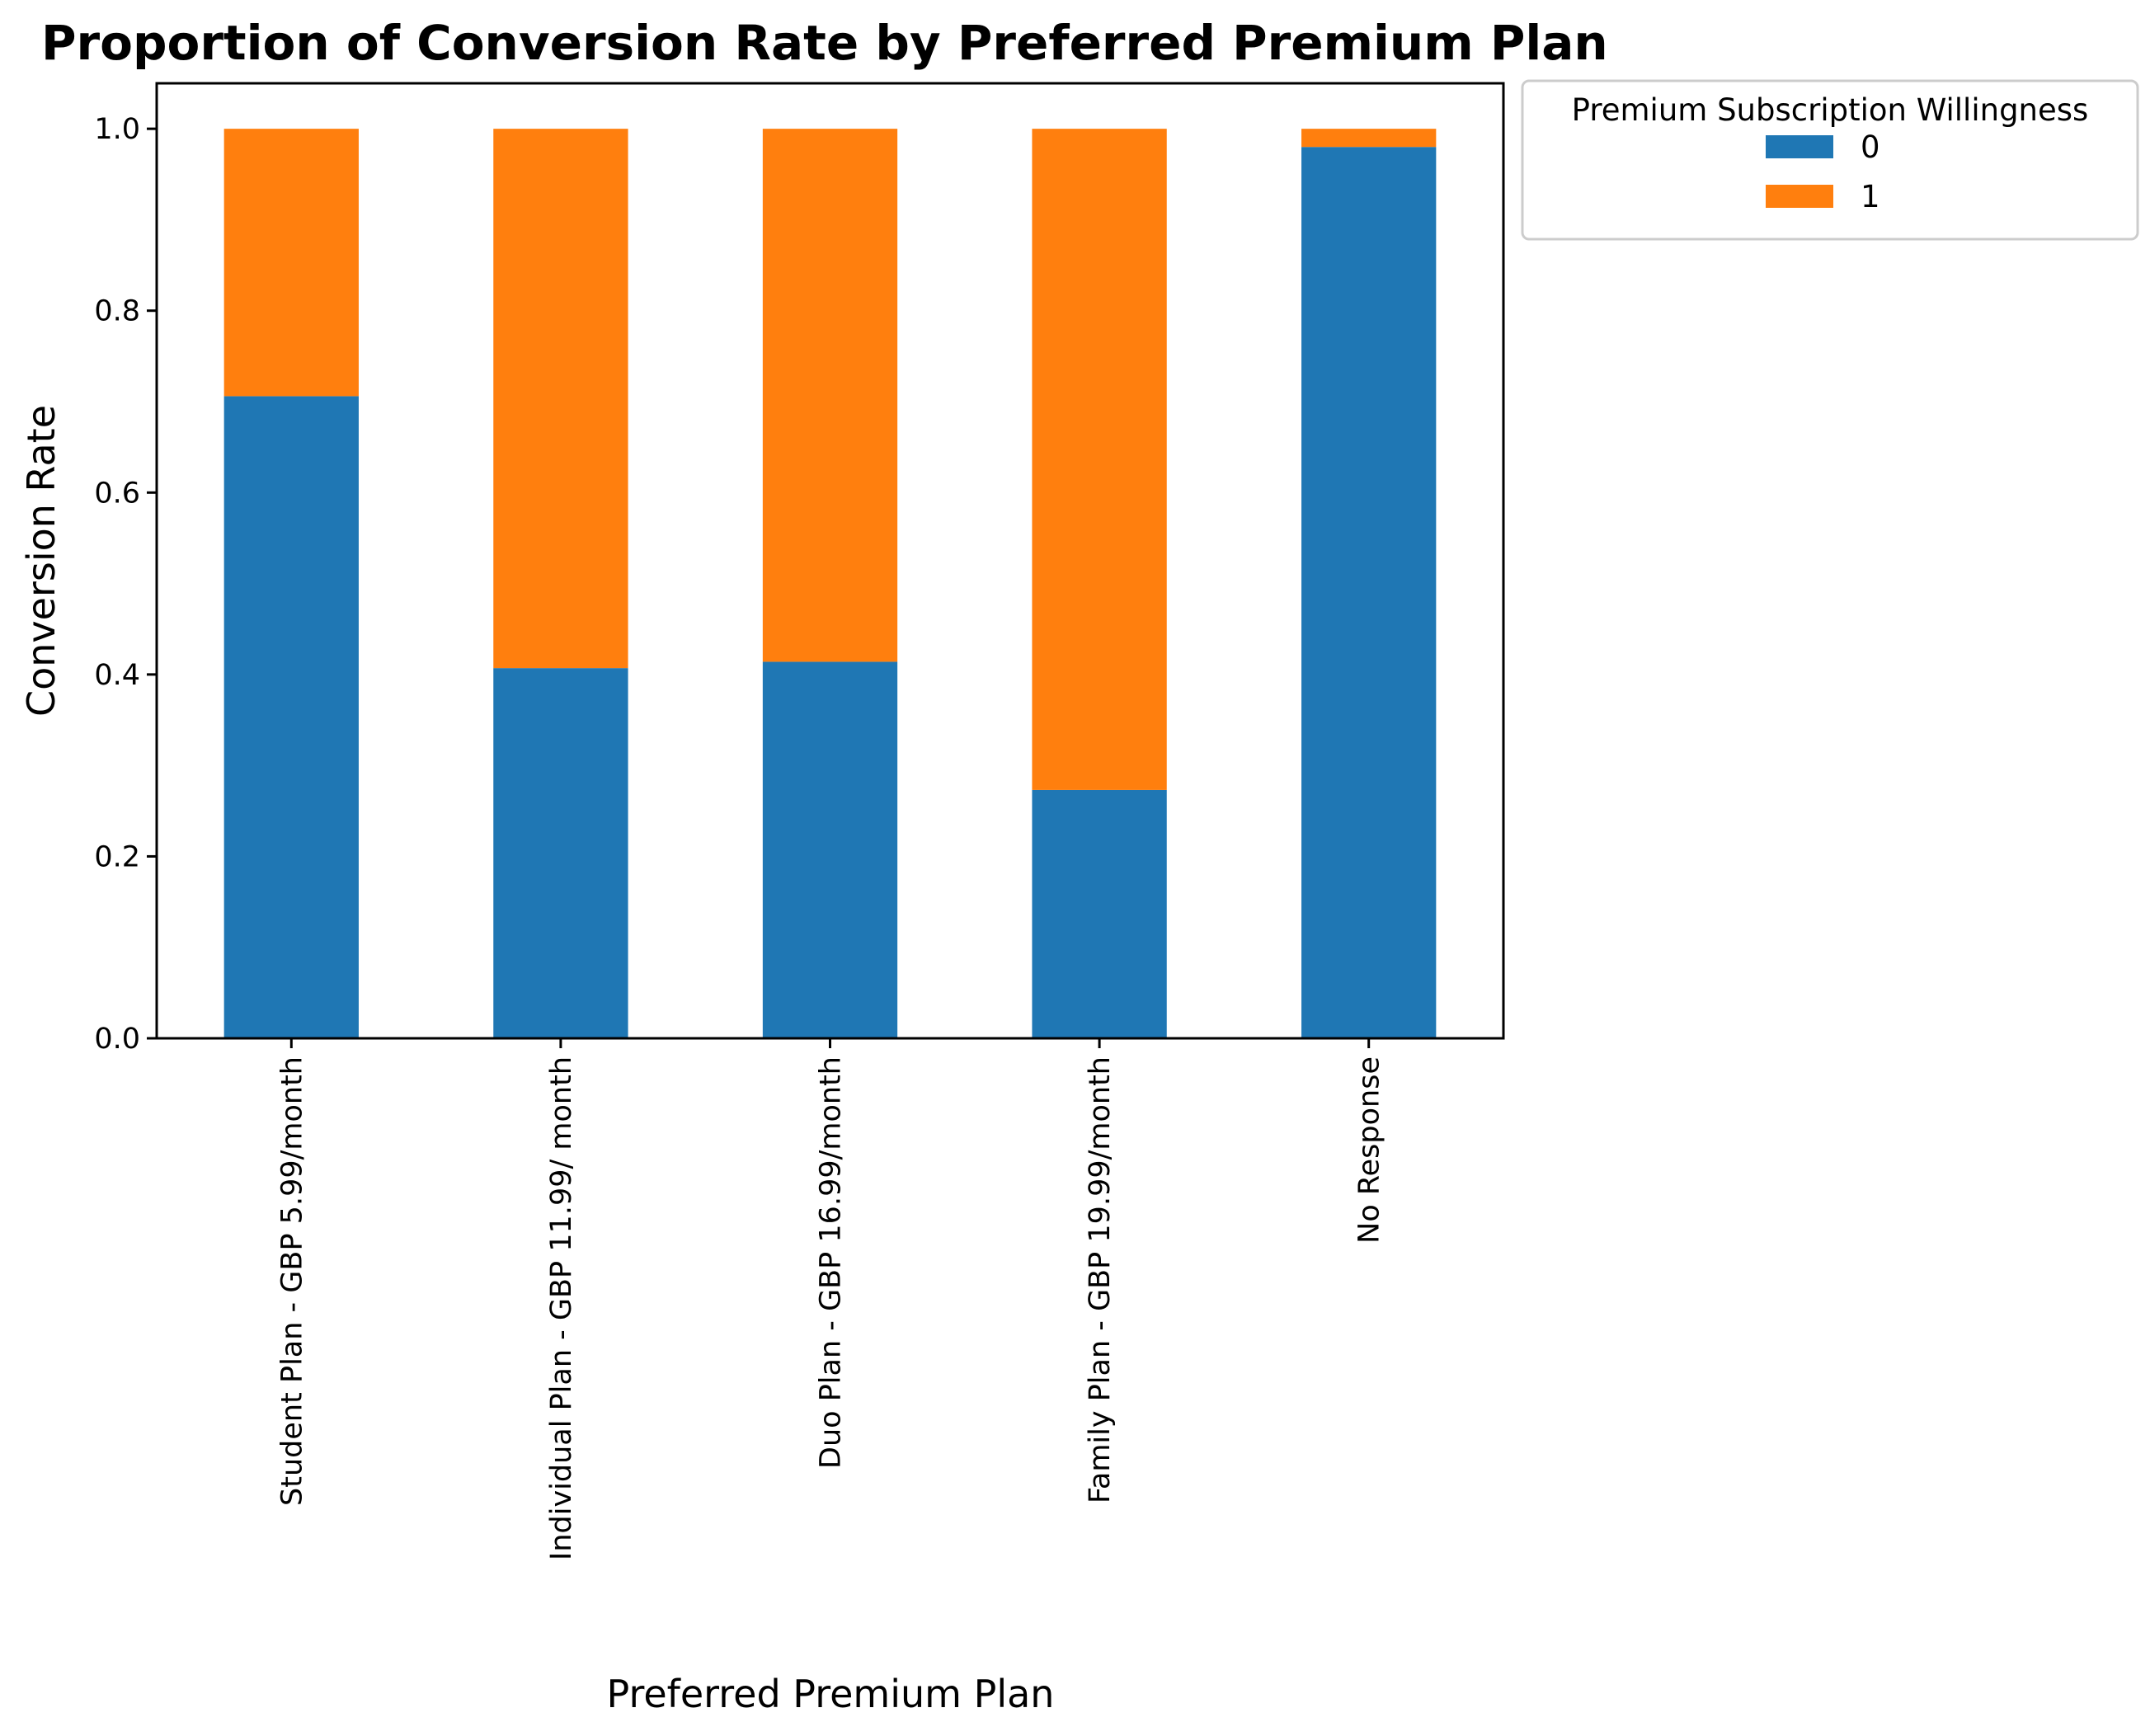  I want to click on x-axis-label: Preferred Premium Plan, so click(831, 1694).